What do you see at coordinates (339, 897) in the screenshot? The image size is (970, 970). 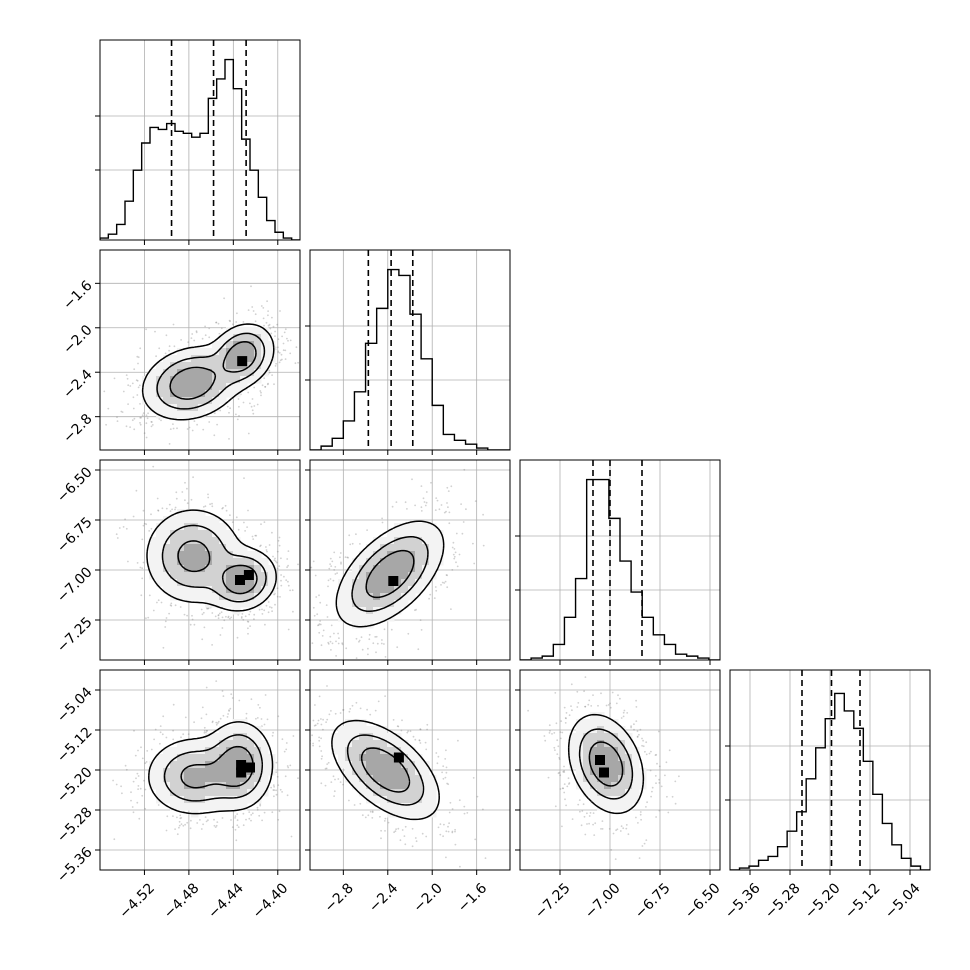 I see `x-tick-label: −2.8` at bounding box center [339, 897].